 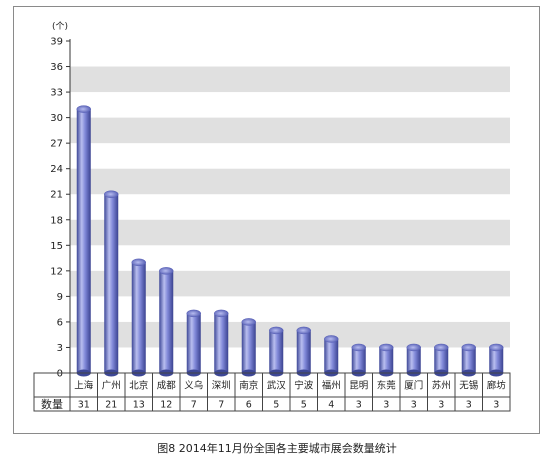 I want to click on y-tick-label: 24, so click(x=56, y=169).